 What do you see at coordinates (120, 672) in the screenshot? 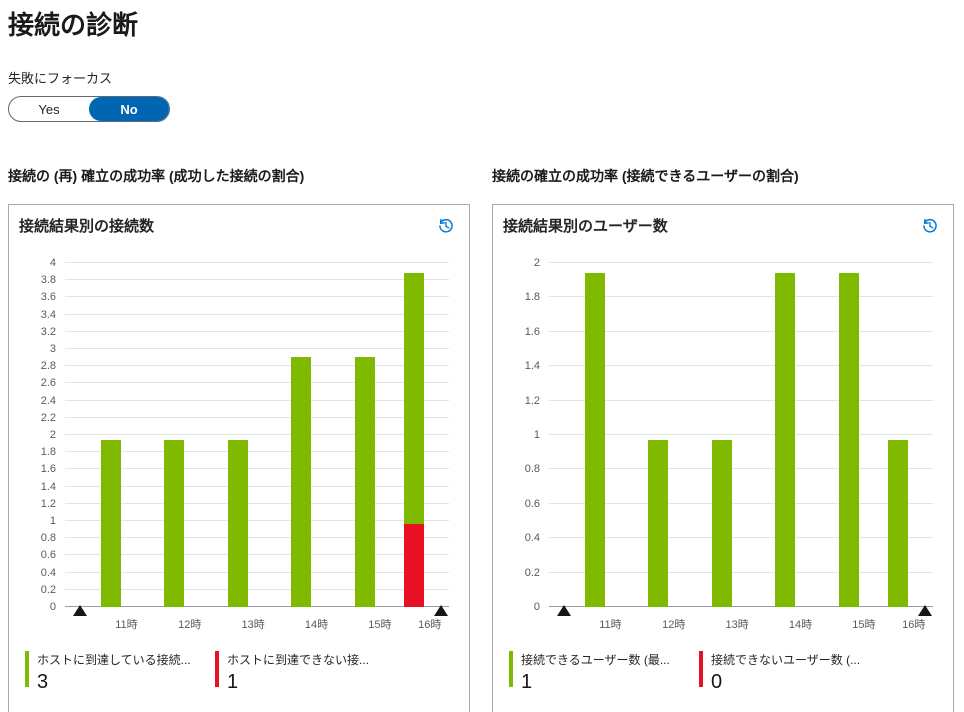
I see `legend-item-connections-success: ホストに到達している接続... 3` at bounding box center [120, 672].